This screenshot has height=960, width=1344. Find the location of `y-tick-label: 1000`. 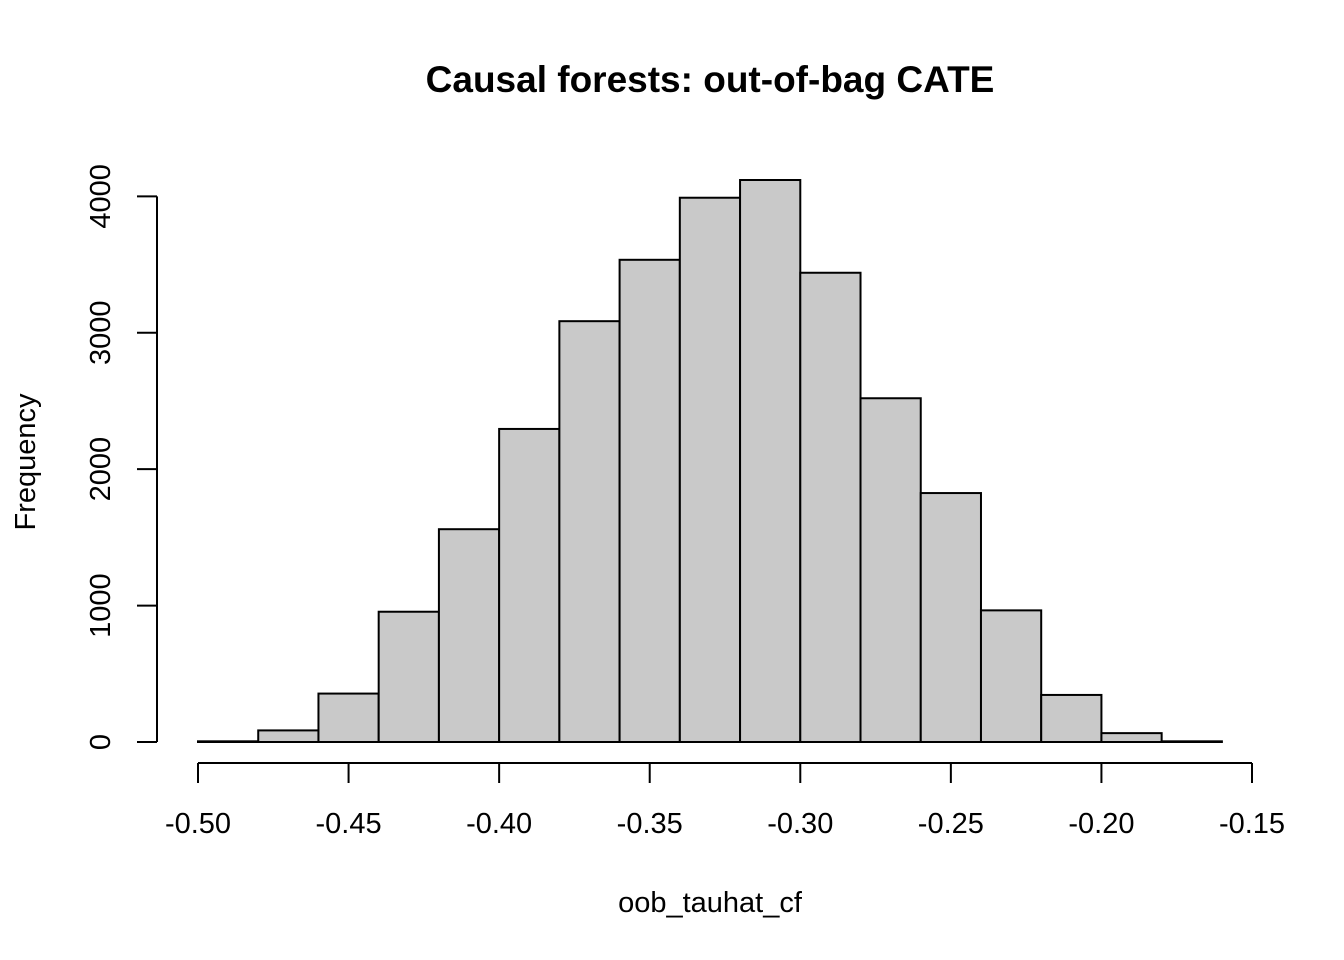

y-tick-label: 1000 is located at coordinates (101, 605).